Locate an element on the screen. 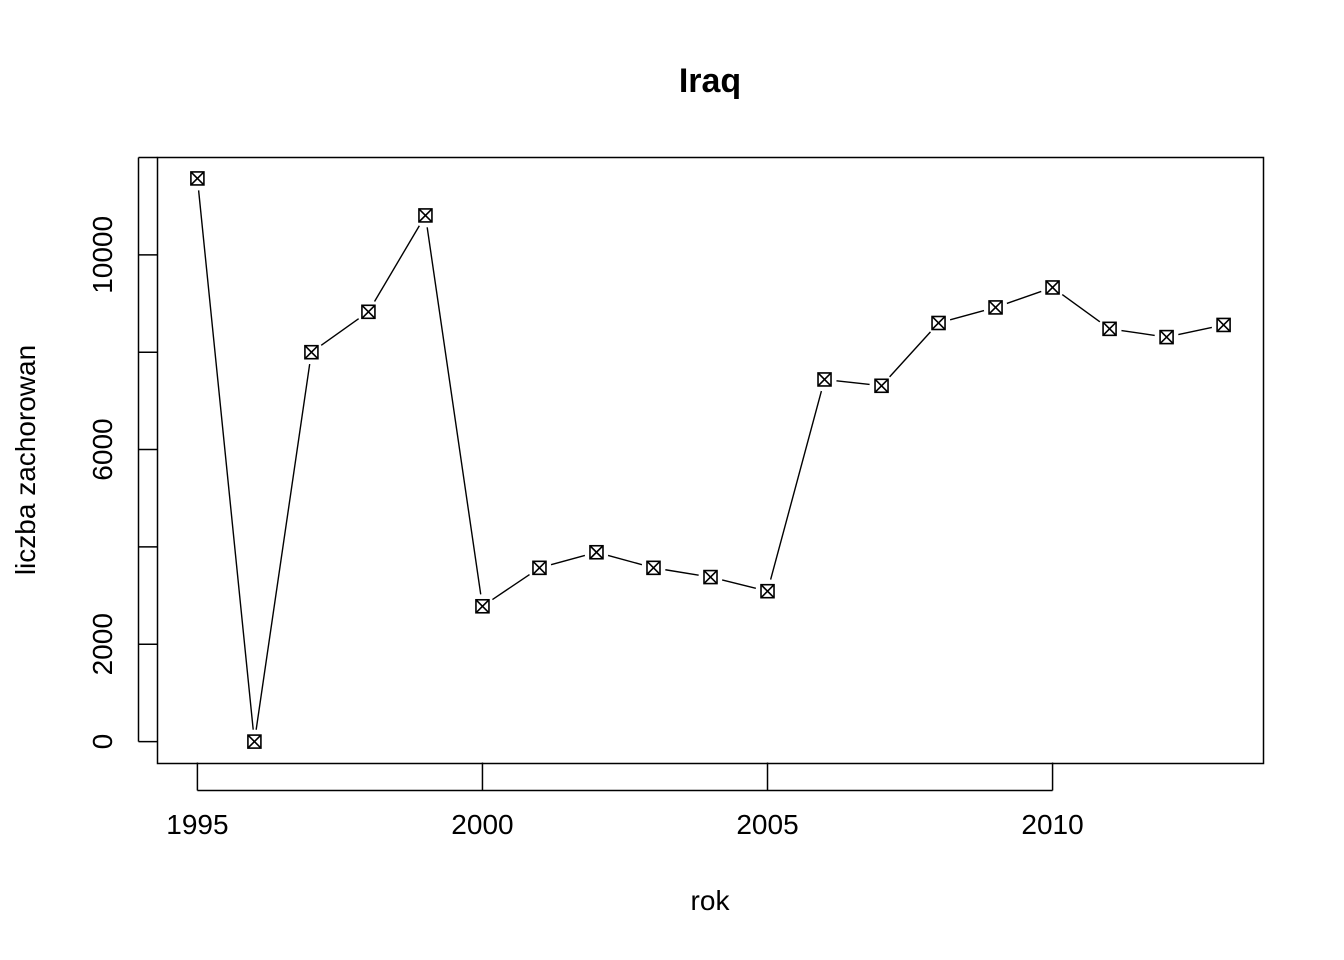 Image resolution: width=1344 pixels, height=960 pixels. y-tick-label: 10000 is located at coordinates (102, 255).